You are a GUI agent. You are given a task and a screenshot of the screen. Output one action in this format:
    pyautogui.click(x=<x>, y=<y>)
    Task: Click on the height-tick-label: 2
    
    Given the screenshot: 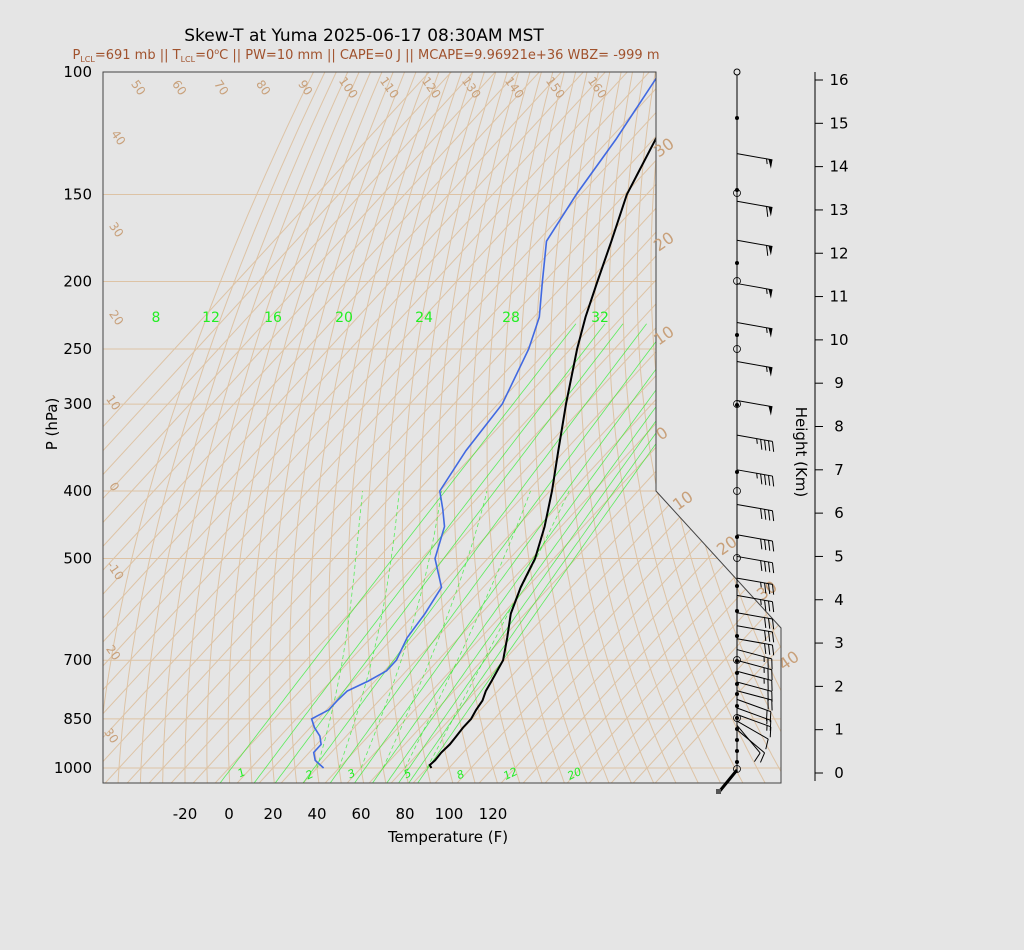 What is the action you would take?
    pyautogui.click(x=839, y=686)
    